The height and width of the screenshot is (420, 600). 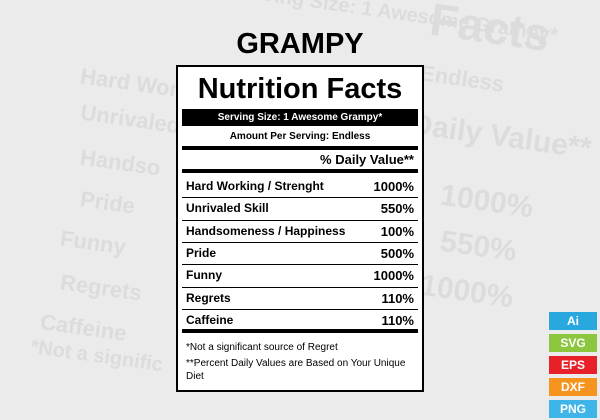 I want to click on watermark-text: Endless, so click(x=462, y=78).